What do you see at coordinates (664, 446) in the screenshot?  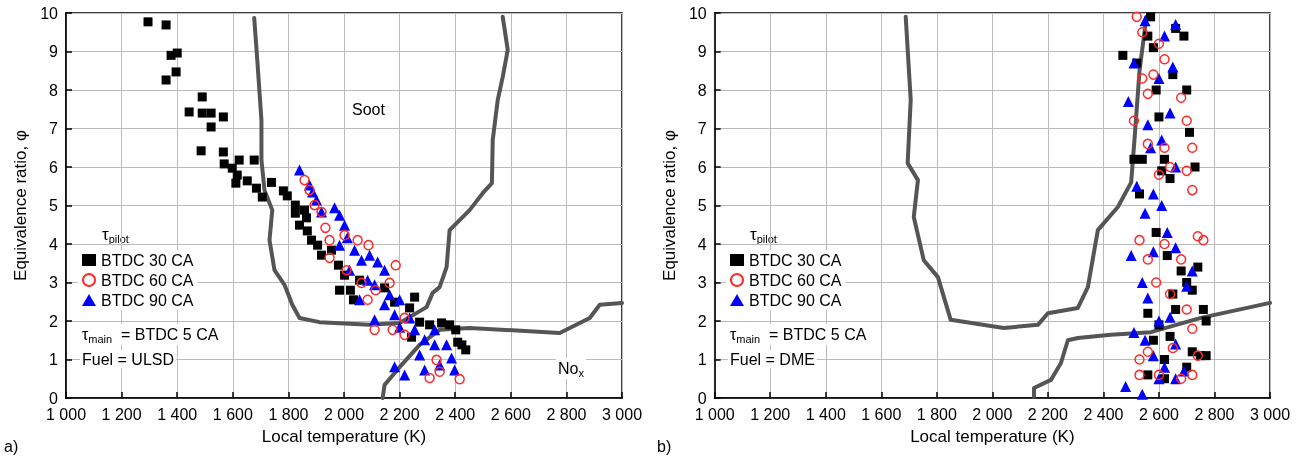 I see `text: b)` at bounding box center [664, 446].